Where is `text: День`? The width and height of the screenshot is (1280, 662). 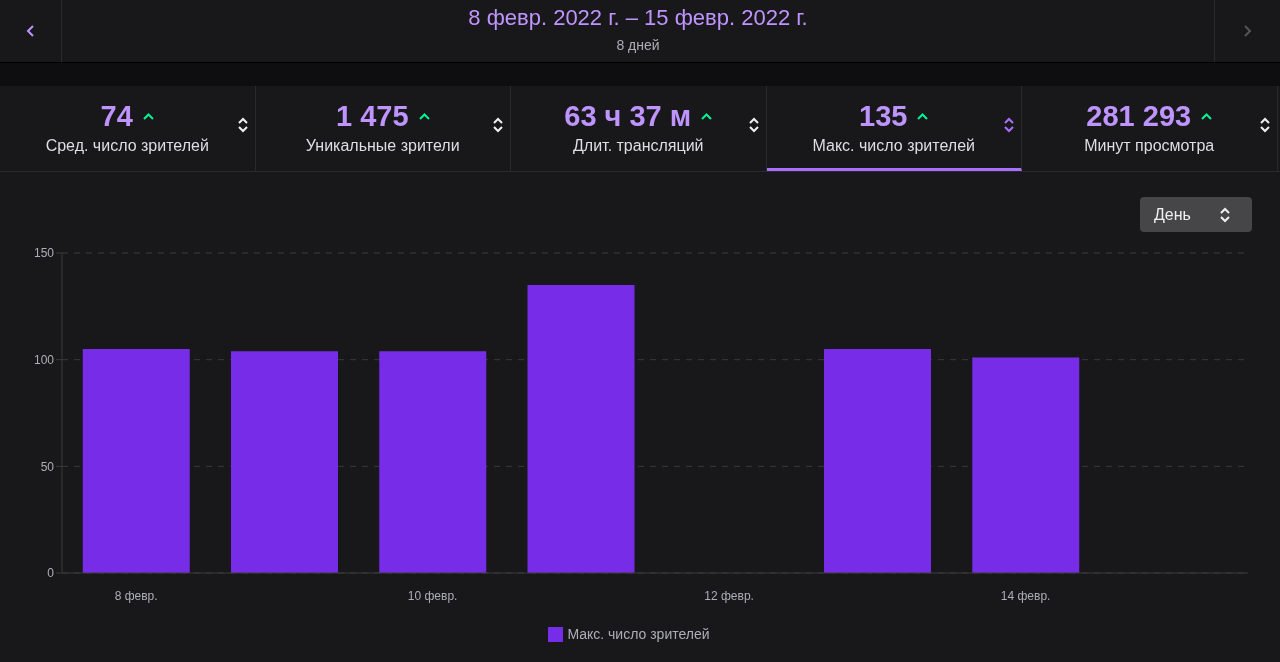 text: День is located at coordinates (1172, 214).